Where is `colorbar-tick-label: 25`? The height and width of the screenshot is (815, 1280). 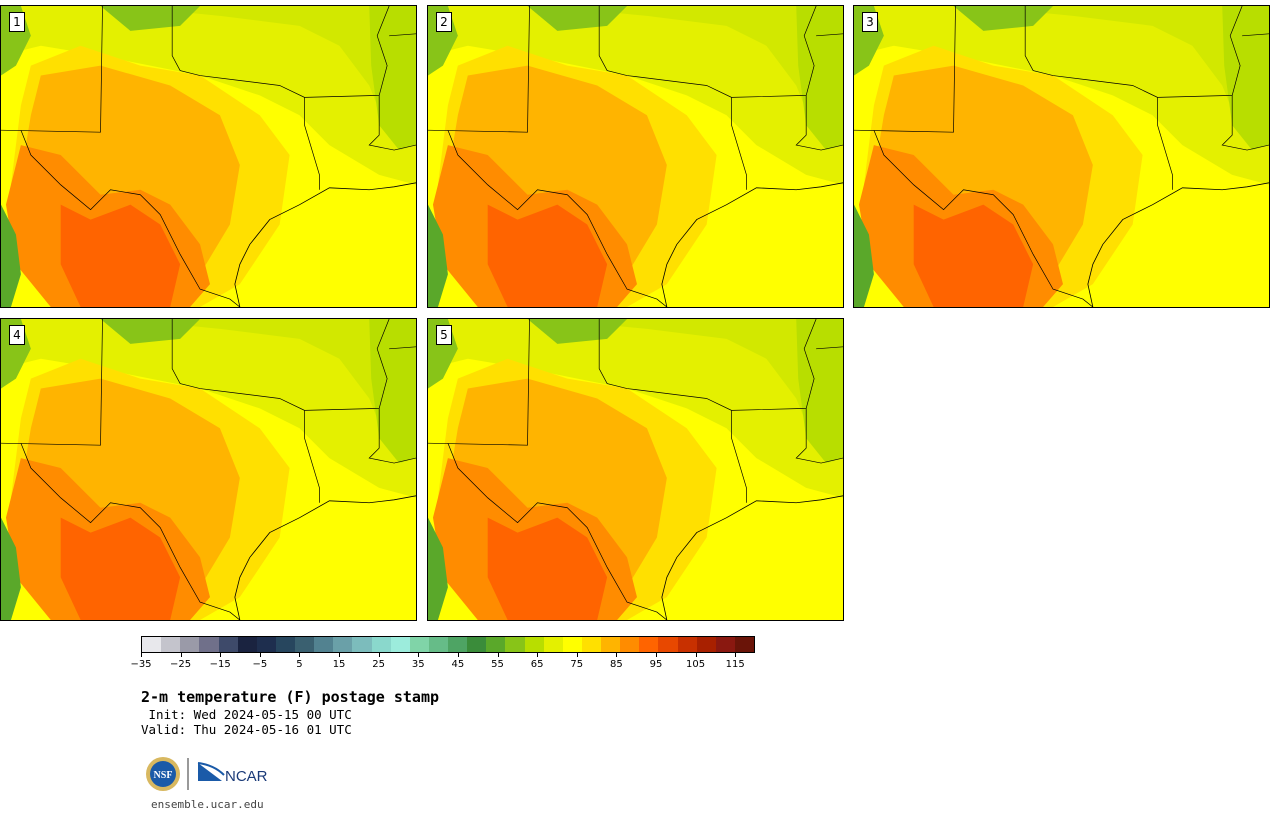
colorbar-tick-label: 25 is located at coordinates (379, 664).